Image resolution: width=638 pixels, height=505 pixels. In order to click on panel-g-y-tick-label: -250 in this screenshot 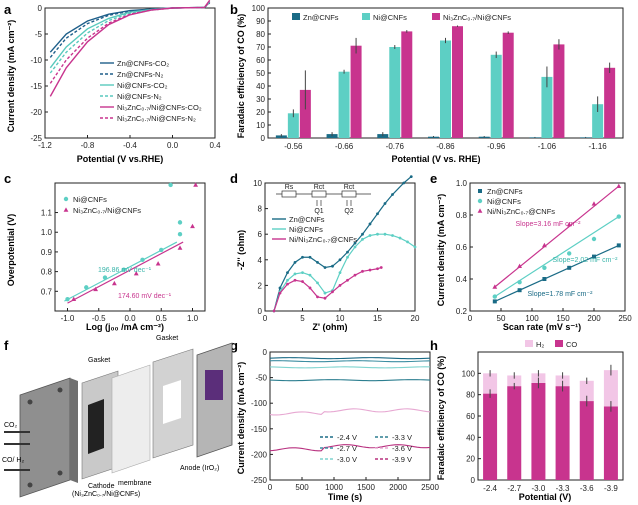, I will do `click(259, 480)`.